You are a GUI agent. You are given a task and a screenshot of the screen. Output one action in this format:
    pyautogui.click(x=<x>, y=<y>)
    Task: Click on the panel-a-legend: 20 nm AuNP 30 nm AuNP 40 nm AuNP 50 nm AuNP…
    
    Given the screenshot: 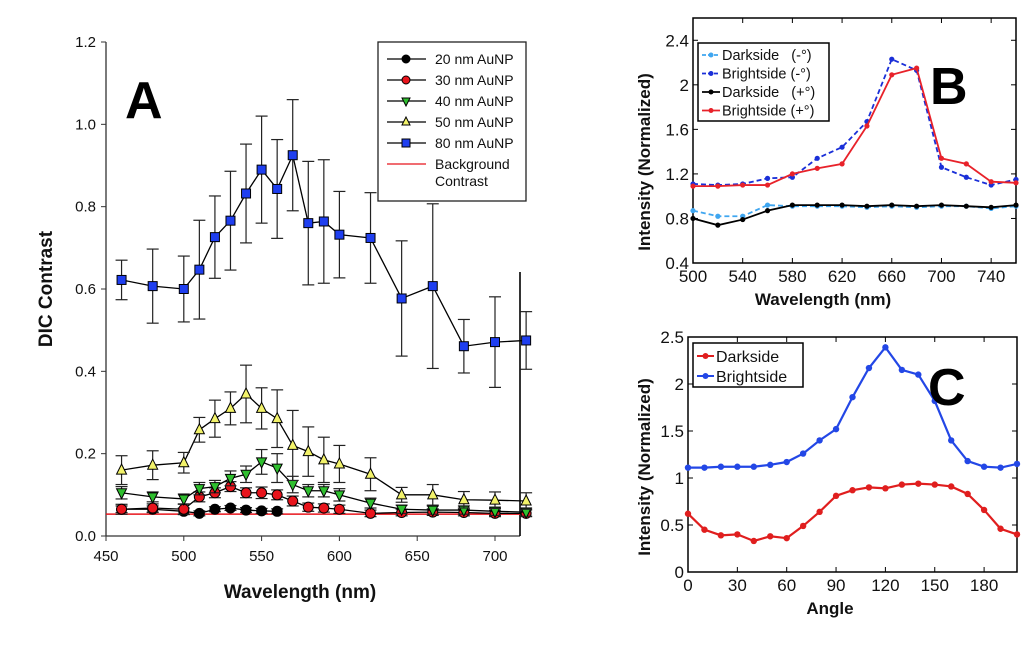 What is the action you would take?
    pyautogui.click(x=452, y=121)
    